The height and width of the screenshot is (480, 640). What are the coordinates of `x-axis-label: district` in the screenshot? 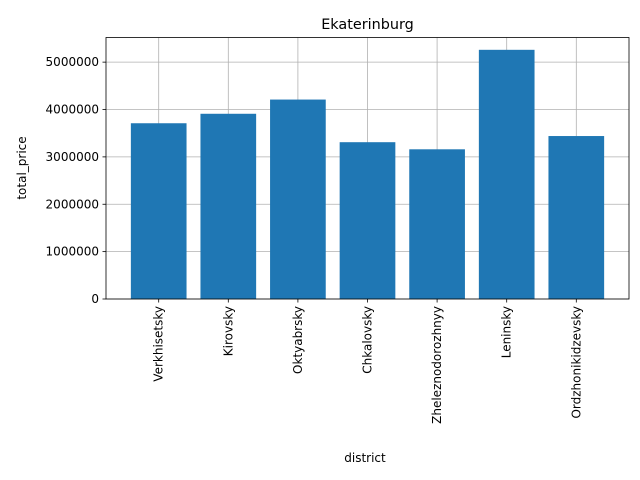 It's located at (365, 458).